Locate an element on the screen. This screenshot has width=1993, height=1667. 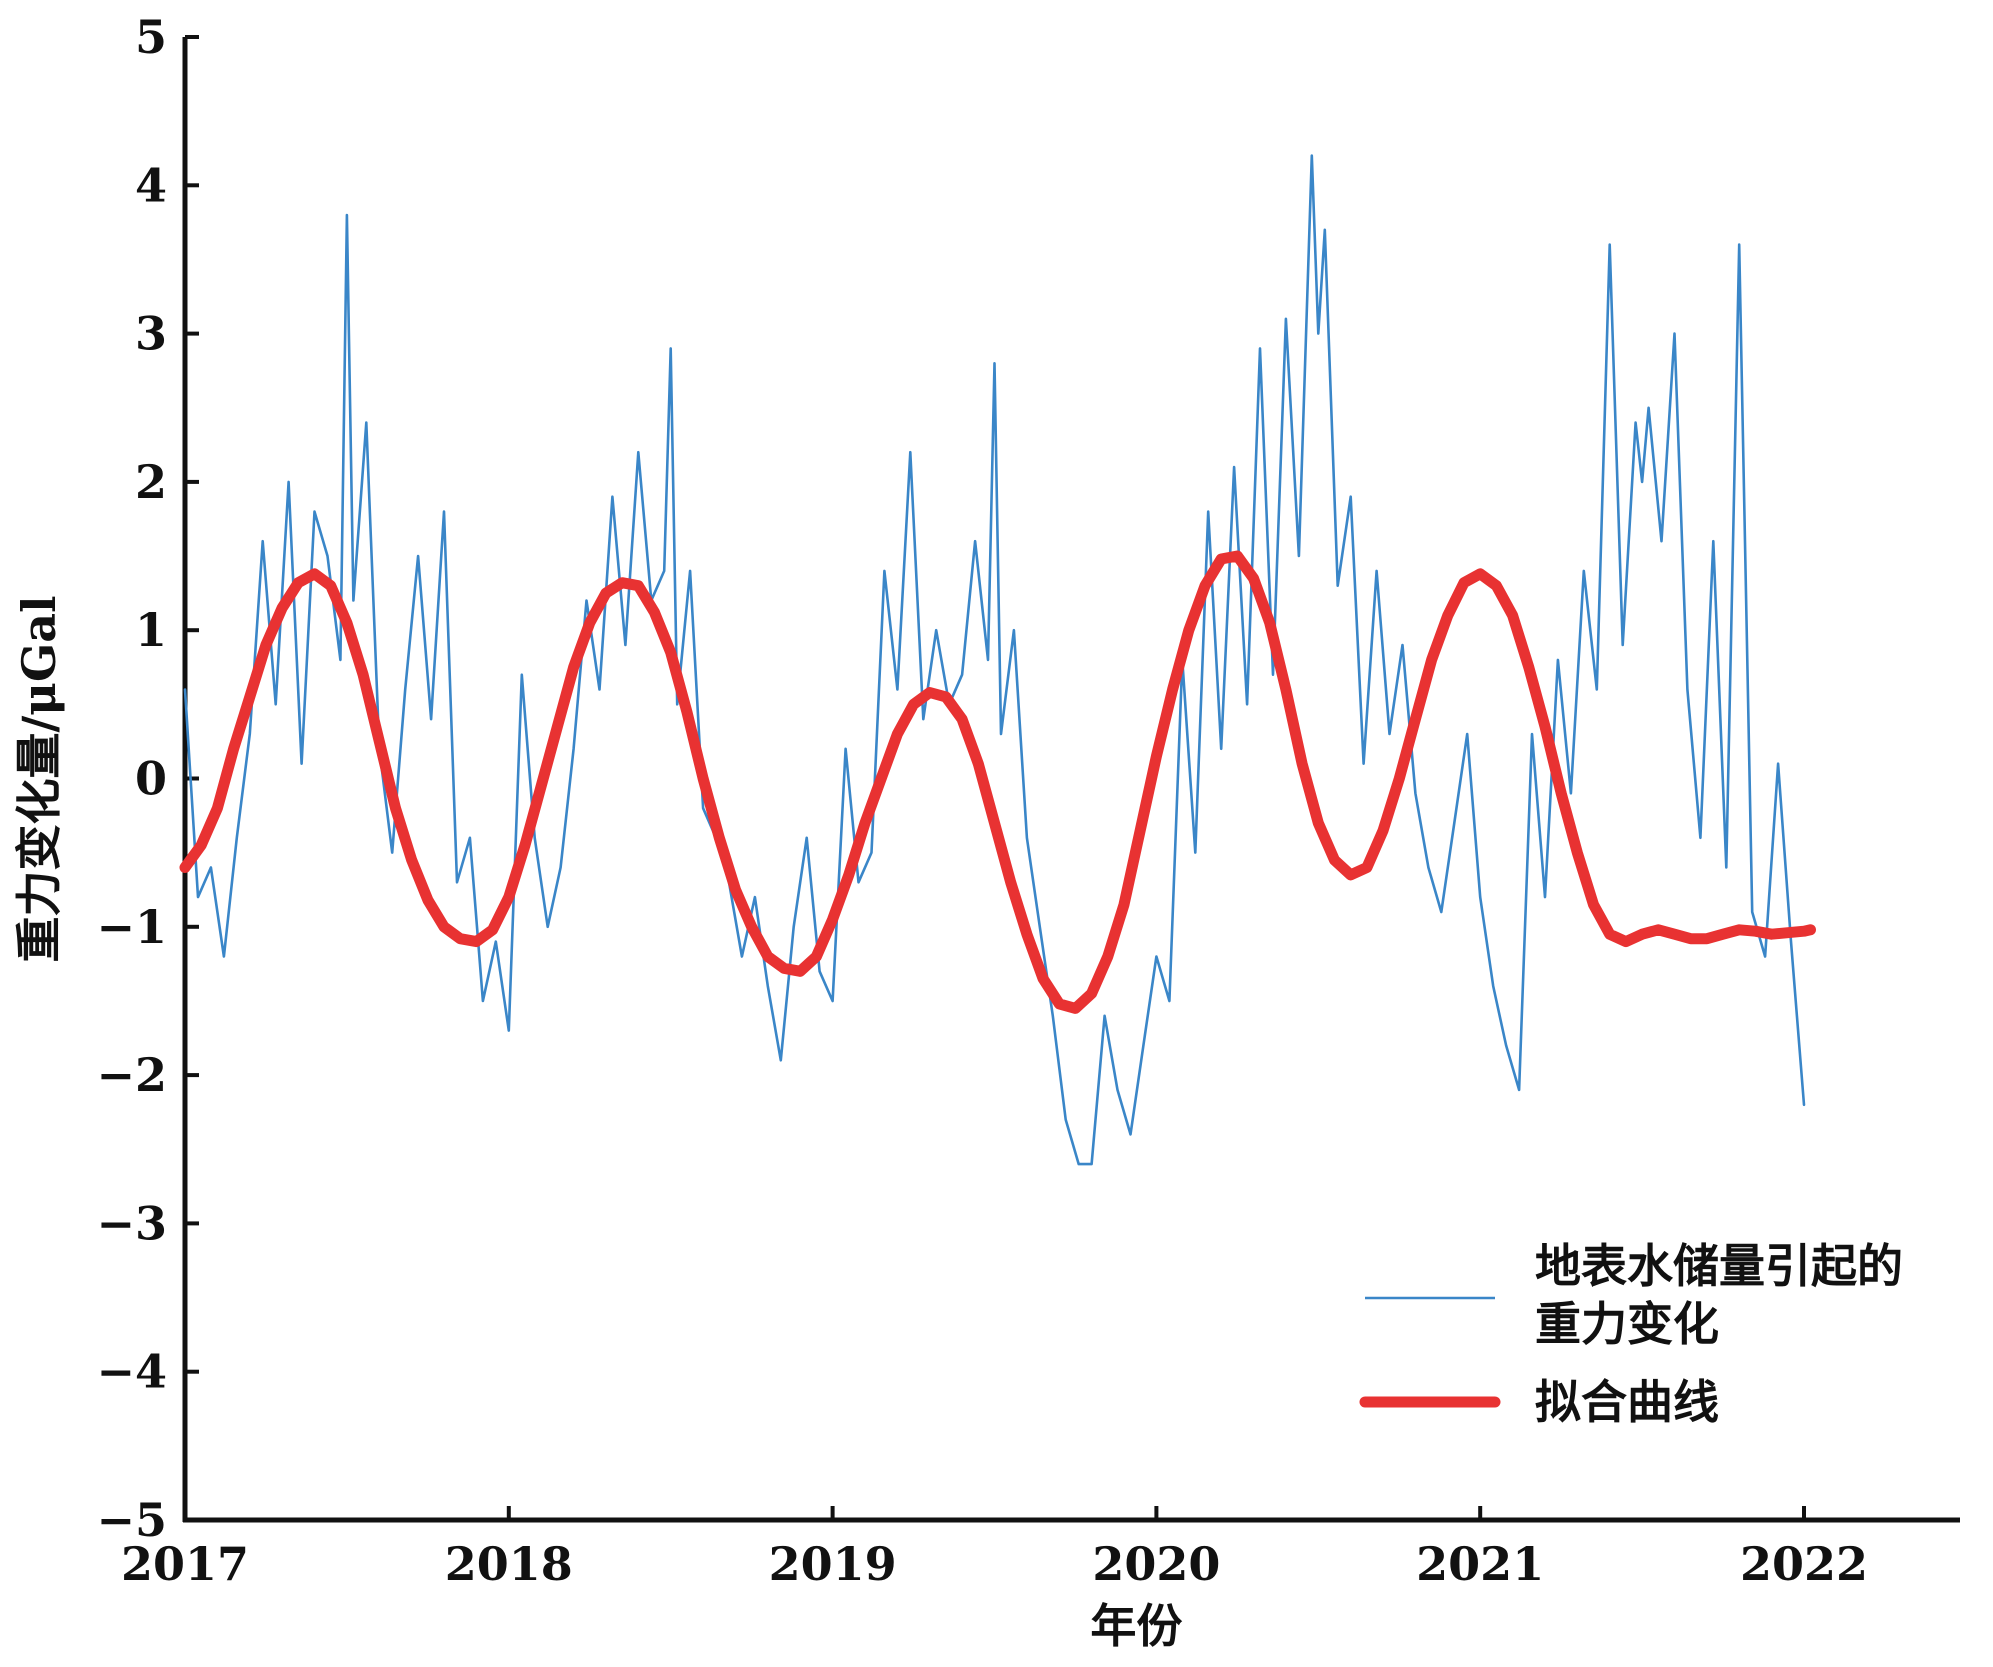
y-tick-label: −1 is located at coordinates (131, 927).